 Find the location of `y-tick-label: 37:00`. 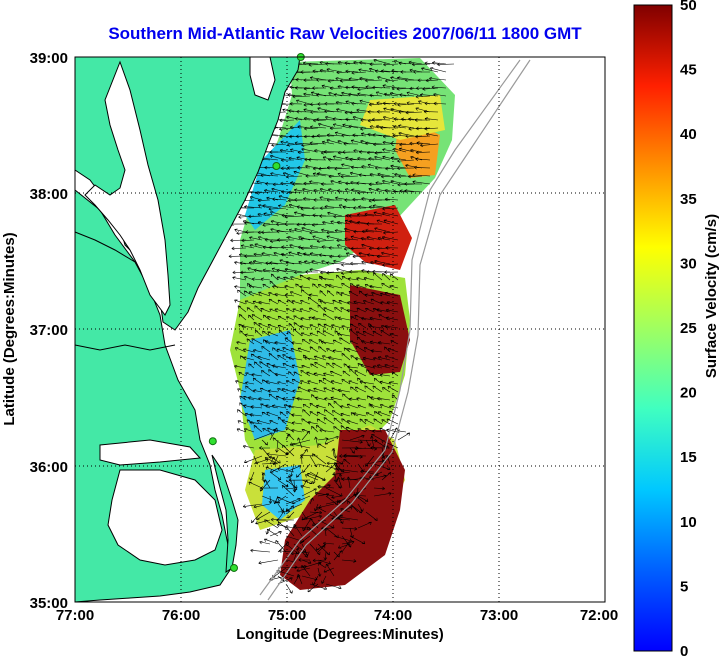

y-tick-label: 37:00 is located at coordinates (49, 330).